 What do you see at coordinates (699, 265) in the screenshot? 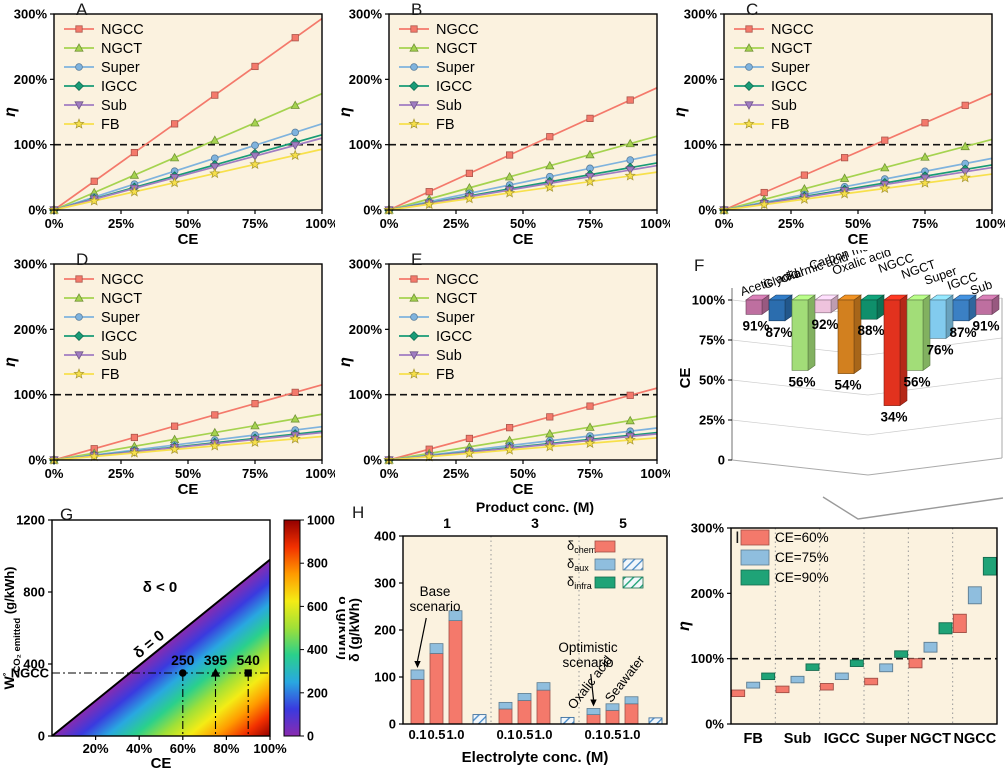
I see `panel-label-f: F` at bounding box center [699, 265].